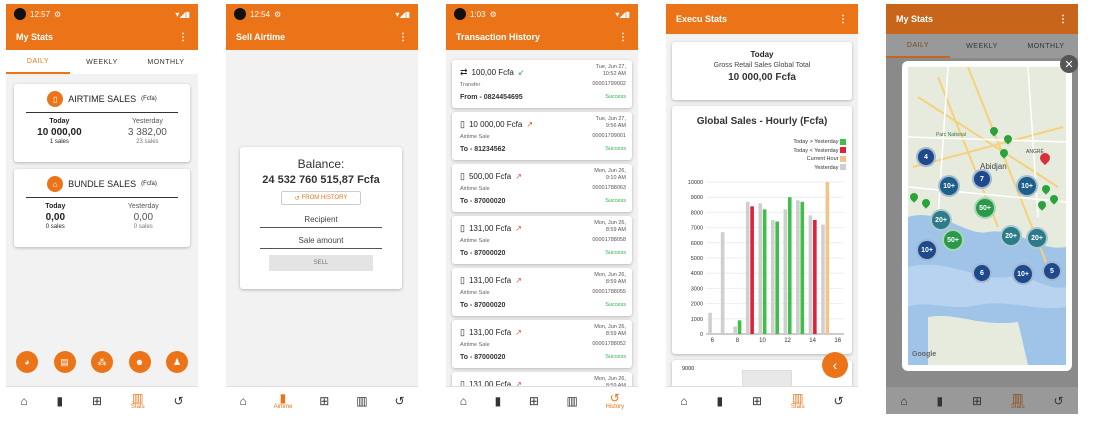 The image size is (1096, 432). Describe the element at coordinates (475, 137) in the screenshot. I see `transaction-type: Airtime Sale` at that location.